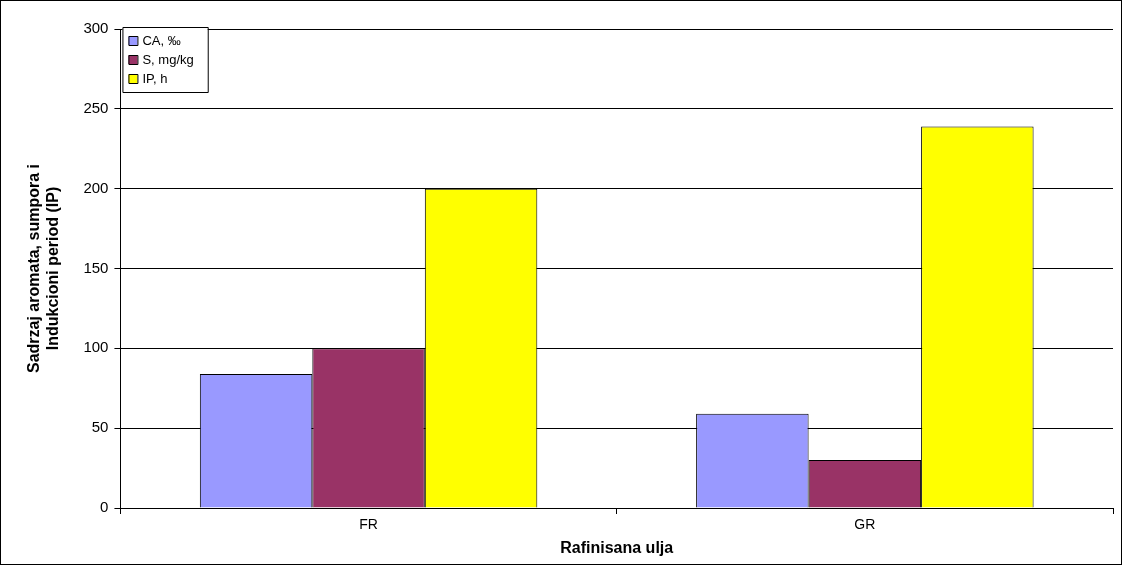 This screenshot has width=1122, height=565. Describe the element at coordinates (104, 507) in the screenshot. I see `y-tick-label: 0` at that location.